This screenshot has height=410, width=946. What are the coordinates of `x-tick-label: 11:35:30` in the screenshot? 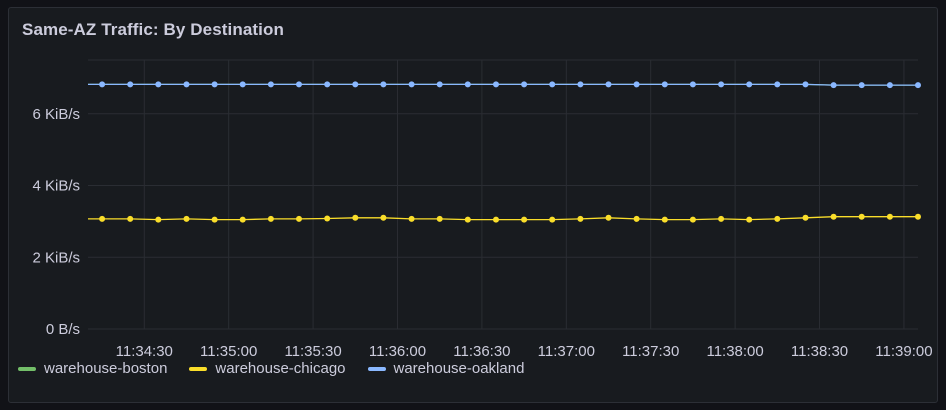 It's located at (312, 351).